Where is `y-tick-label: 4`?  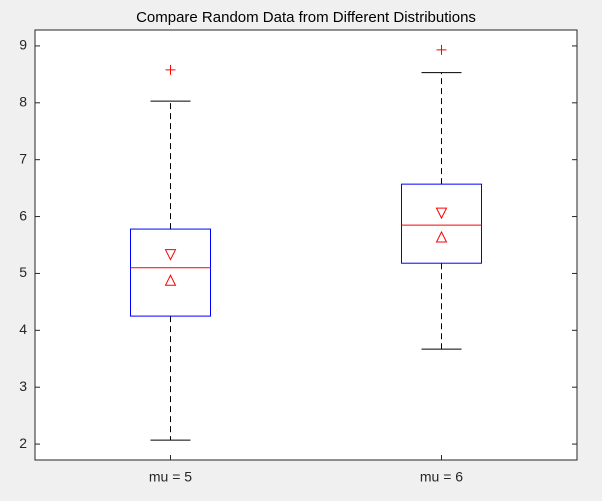
y-tick-label: 4 is located at coordinates (23, 329).